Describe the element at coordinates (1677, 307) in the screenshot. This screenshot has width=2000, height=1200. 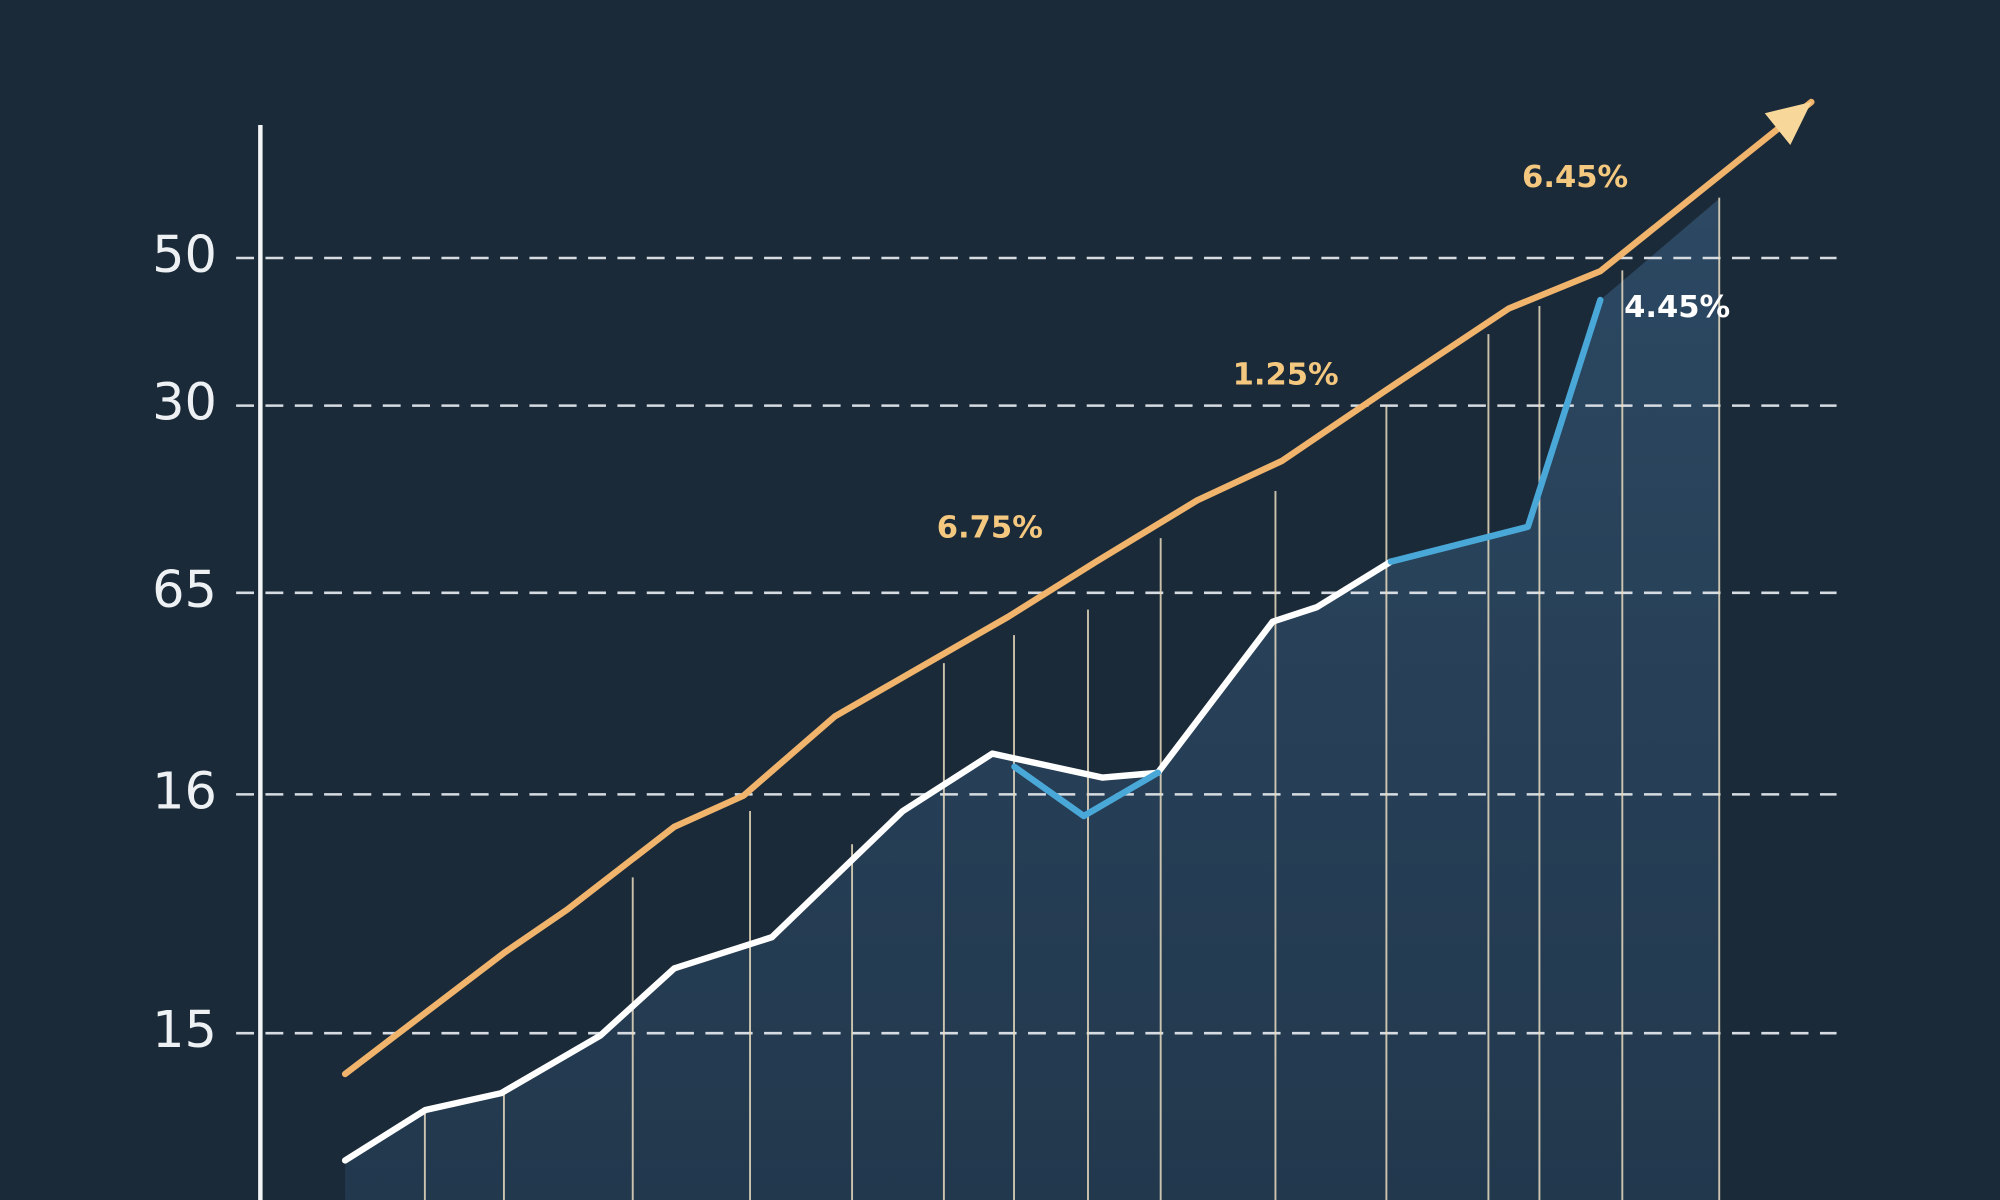
I see `annotation: 4.45%` at that location.